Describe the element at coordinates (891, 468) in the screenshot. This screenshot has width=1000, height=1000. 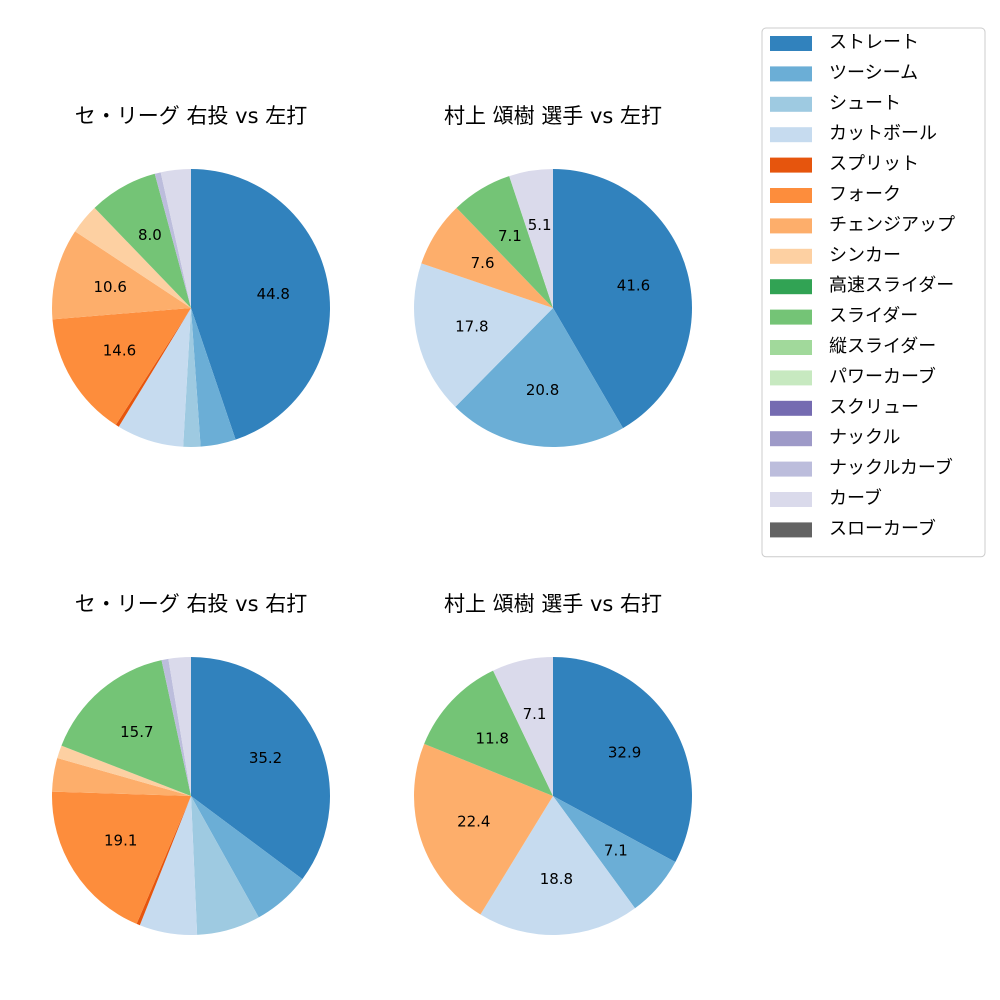
I see `legend-label: ナックルカーブ` at that location.